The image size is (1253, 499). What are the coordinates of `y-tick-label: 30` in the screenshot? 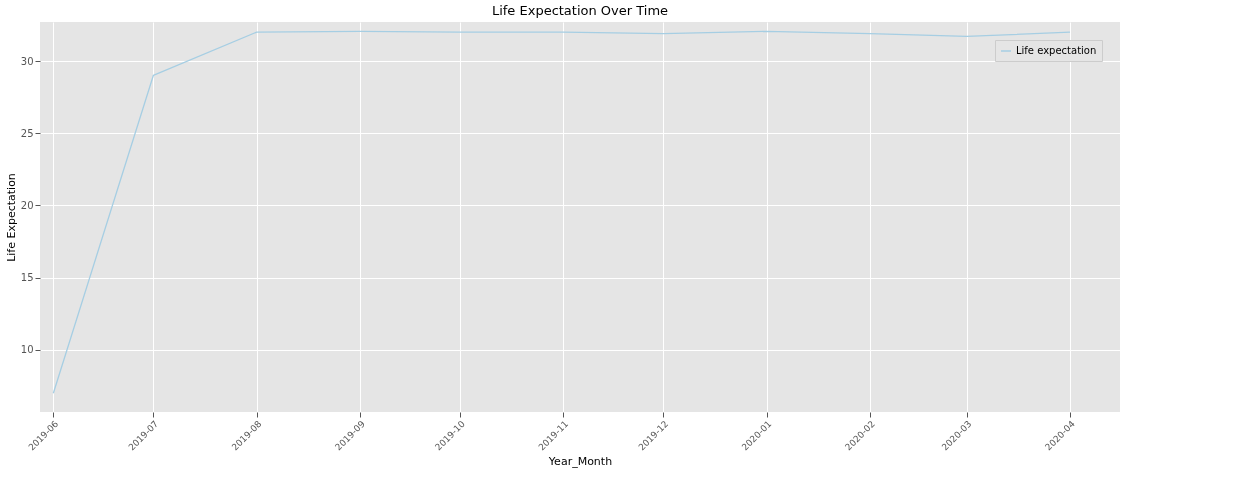 It's located at (27, 61).